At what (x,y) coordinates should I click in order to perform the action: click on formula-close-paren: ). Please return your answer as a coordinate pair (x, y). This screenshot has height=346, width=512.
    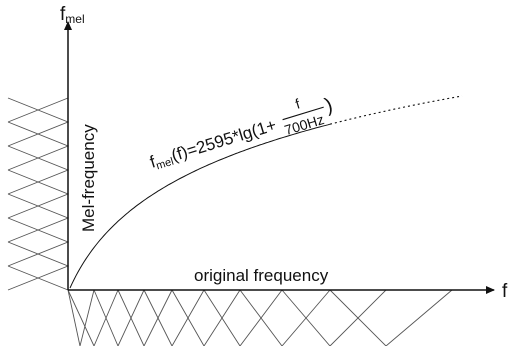
    Looking at the image, I should click on (328, 105).